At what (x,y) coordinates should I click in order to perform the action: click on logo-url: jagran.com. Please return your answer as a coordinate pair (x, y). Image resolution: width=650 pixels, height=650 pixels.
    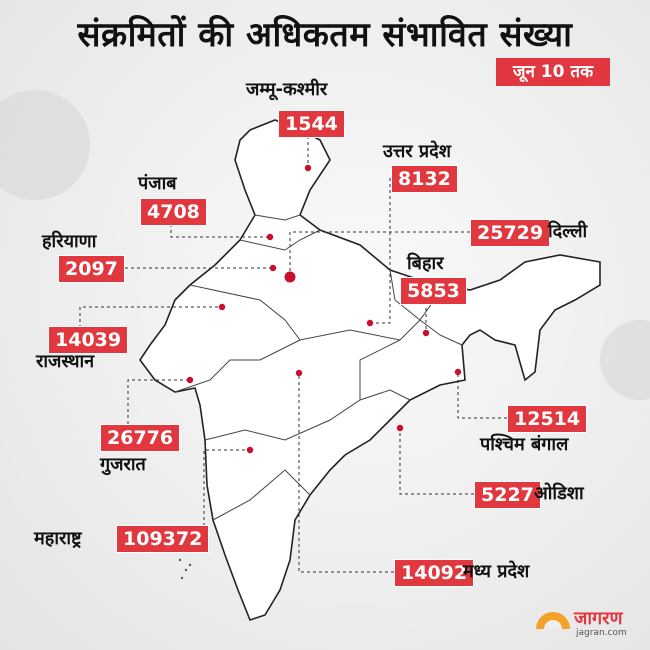
    Looking at the image, I should click on (601, 633).